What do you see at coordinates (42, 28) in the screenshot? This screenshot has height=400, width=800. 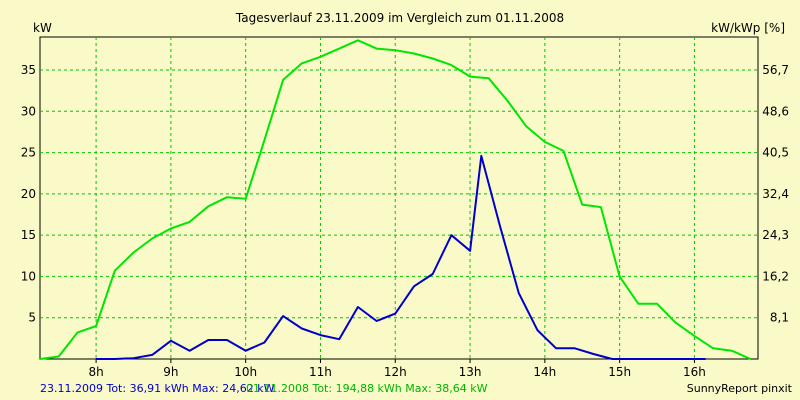 I see `y-axis-left-label: kW` at bounding box center [42, 28].